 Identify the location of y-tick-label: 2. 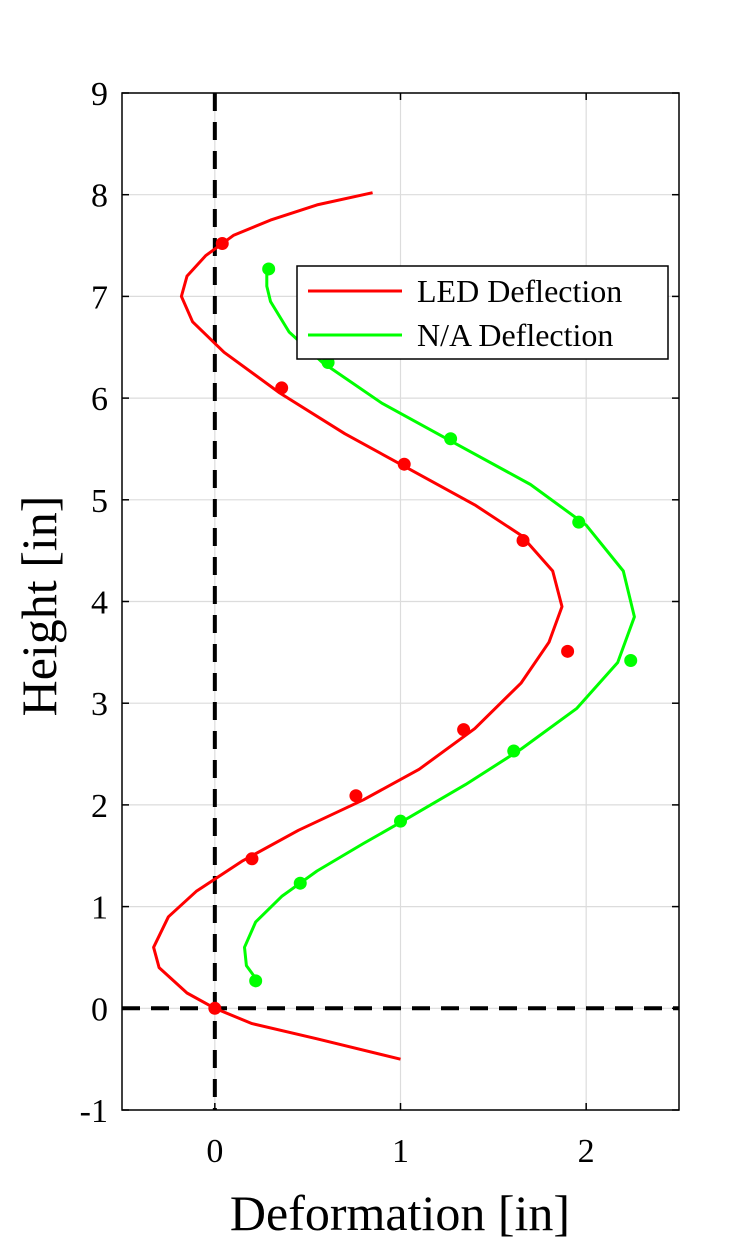
(99, 806).